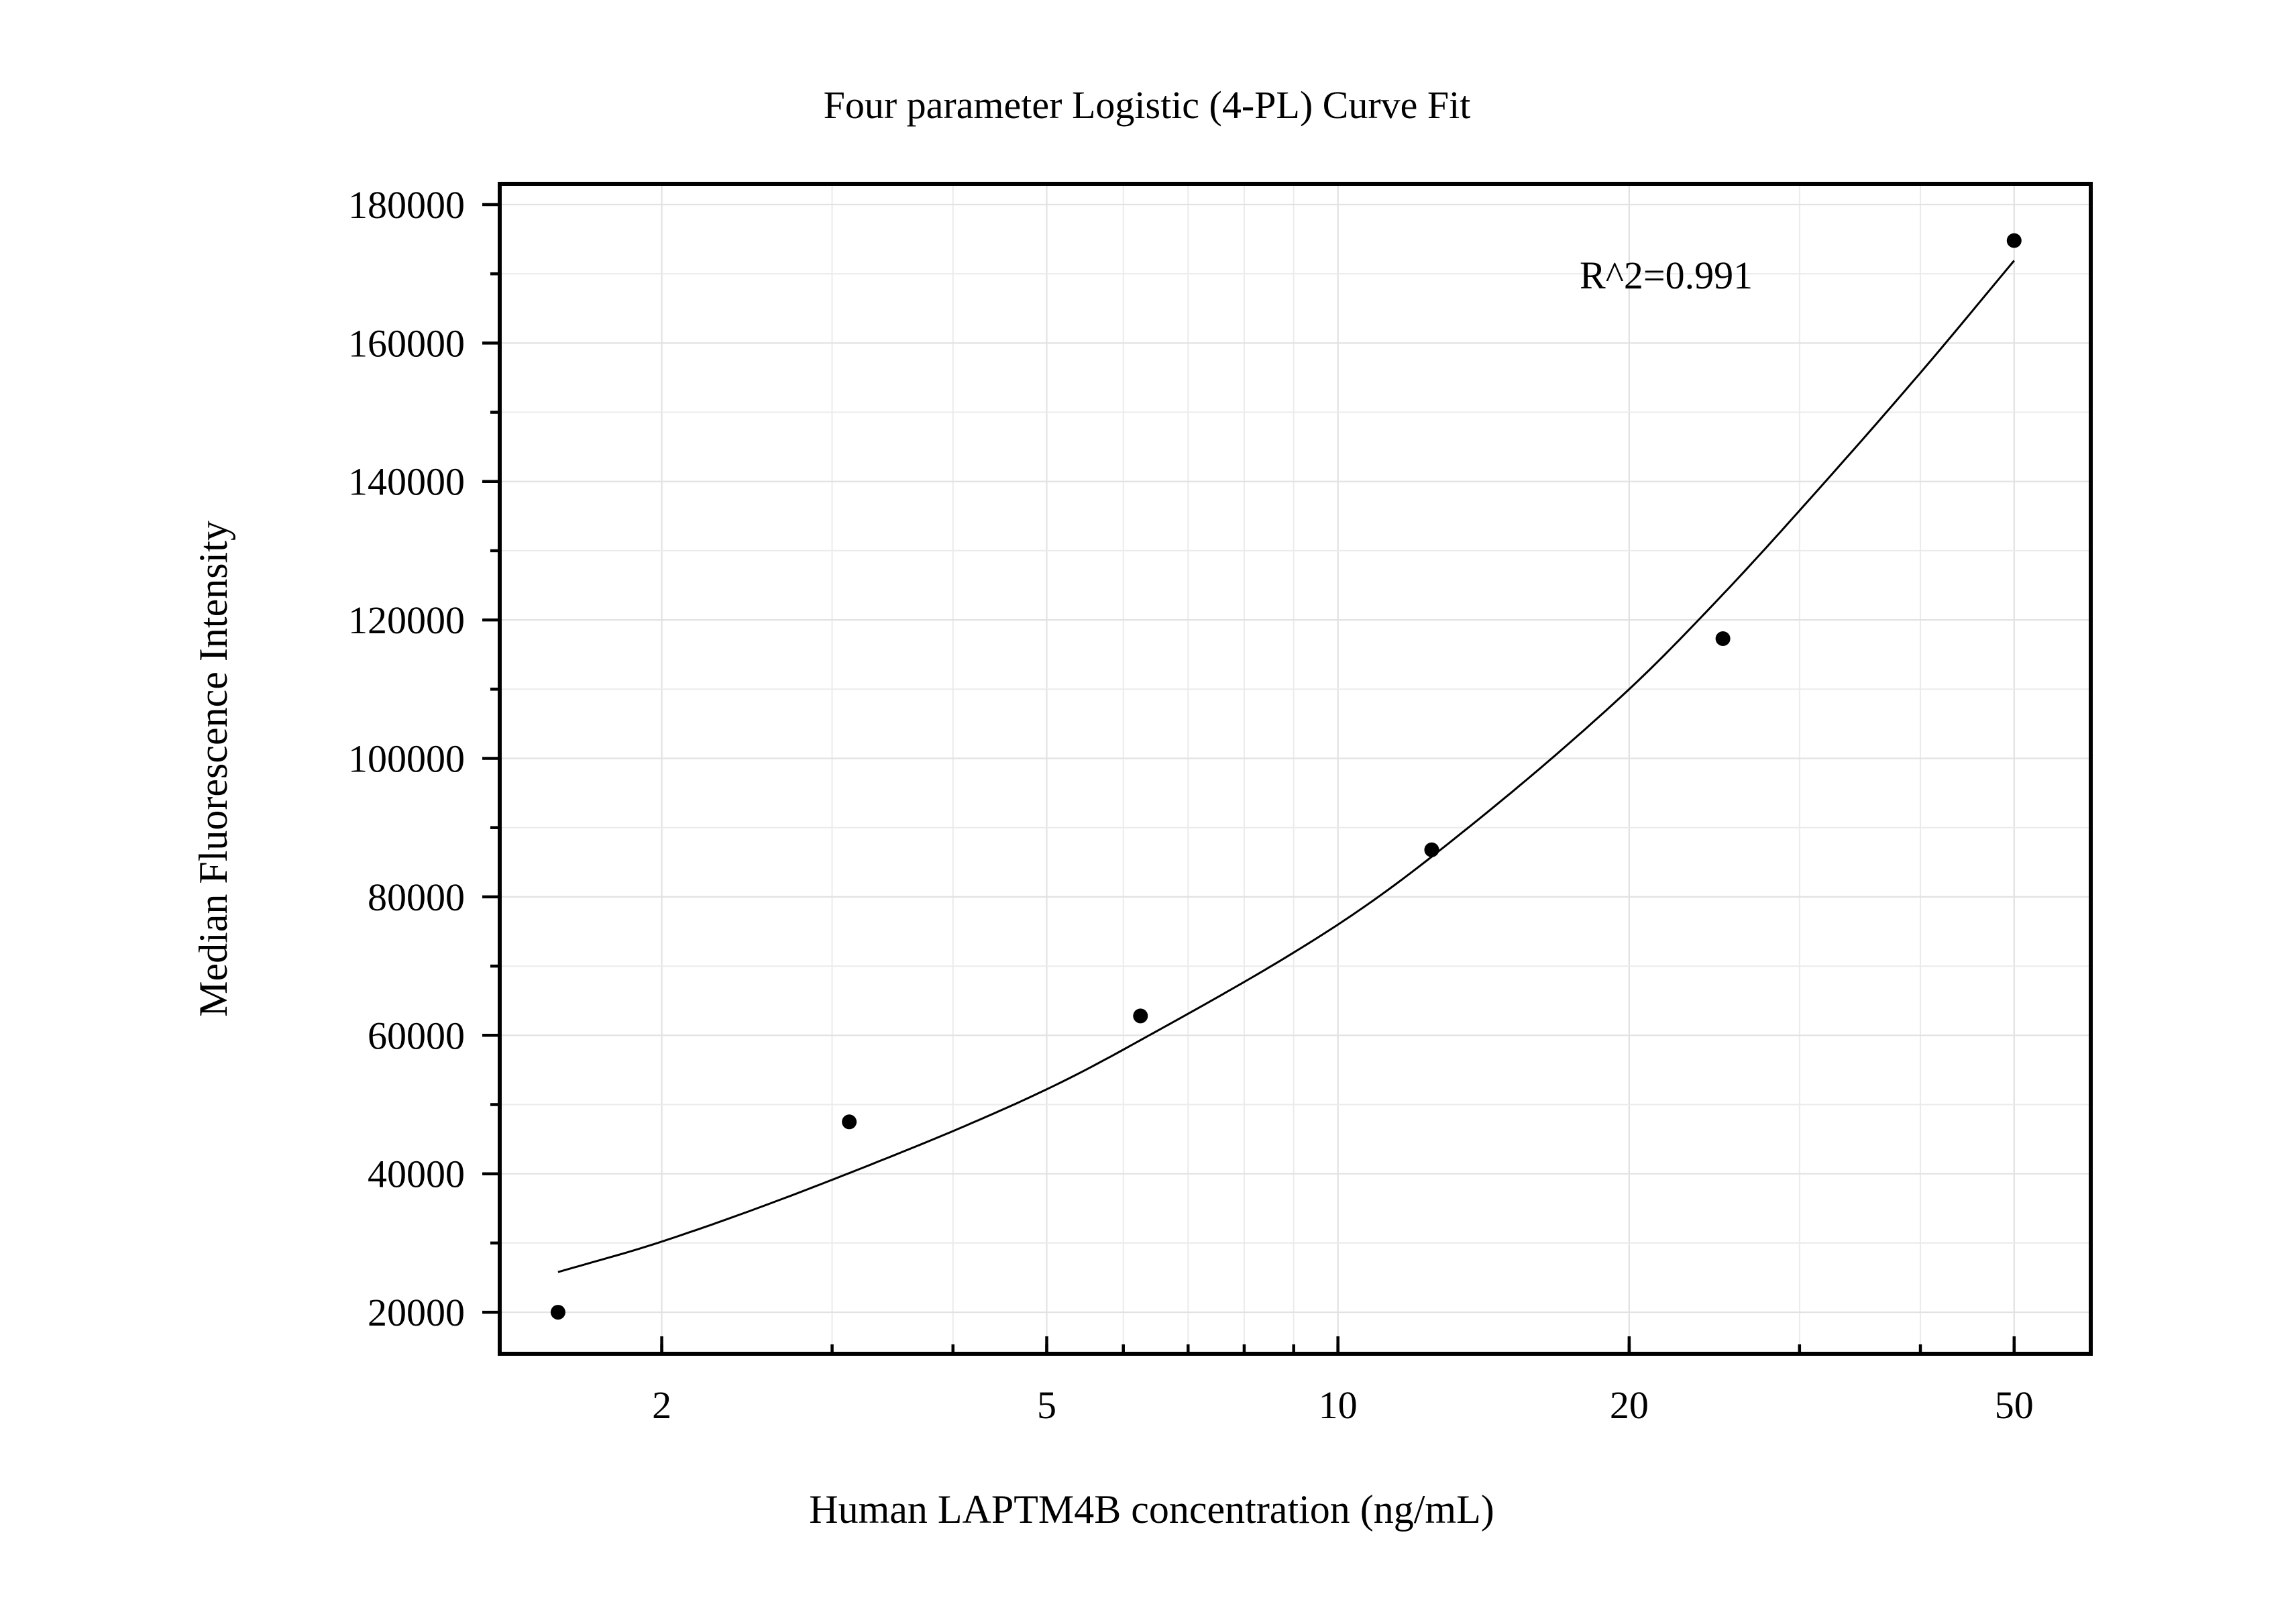 The width and height of the screenshot is (2296, 1604). What do you see at coordinates (1667, 275) in the screenshot?
I see `r-squared-annotation: R^2=0.991` at bounding box center [1667, 275].